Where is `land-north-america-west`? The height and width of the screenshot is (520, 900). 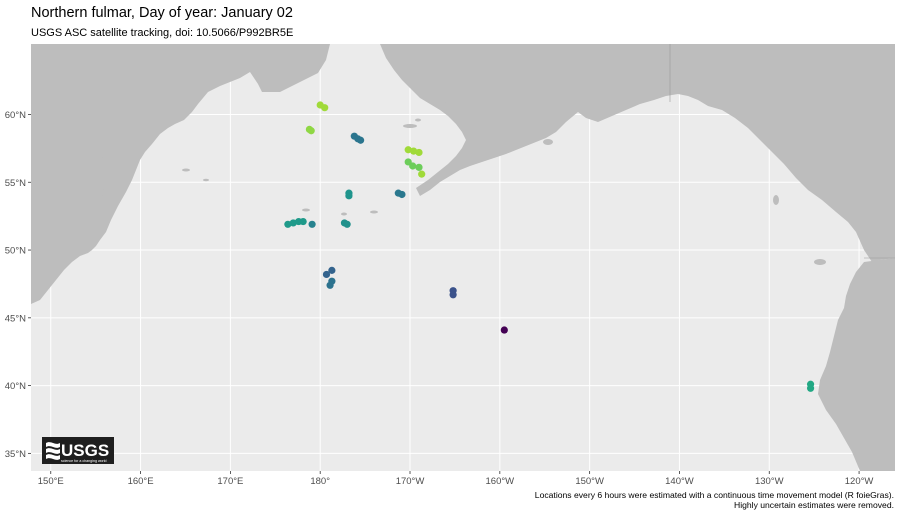 land-north-america-west is located at coordinates (856, 364).